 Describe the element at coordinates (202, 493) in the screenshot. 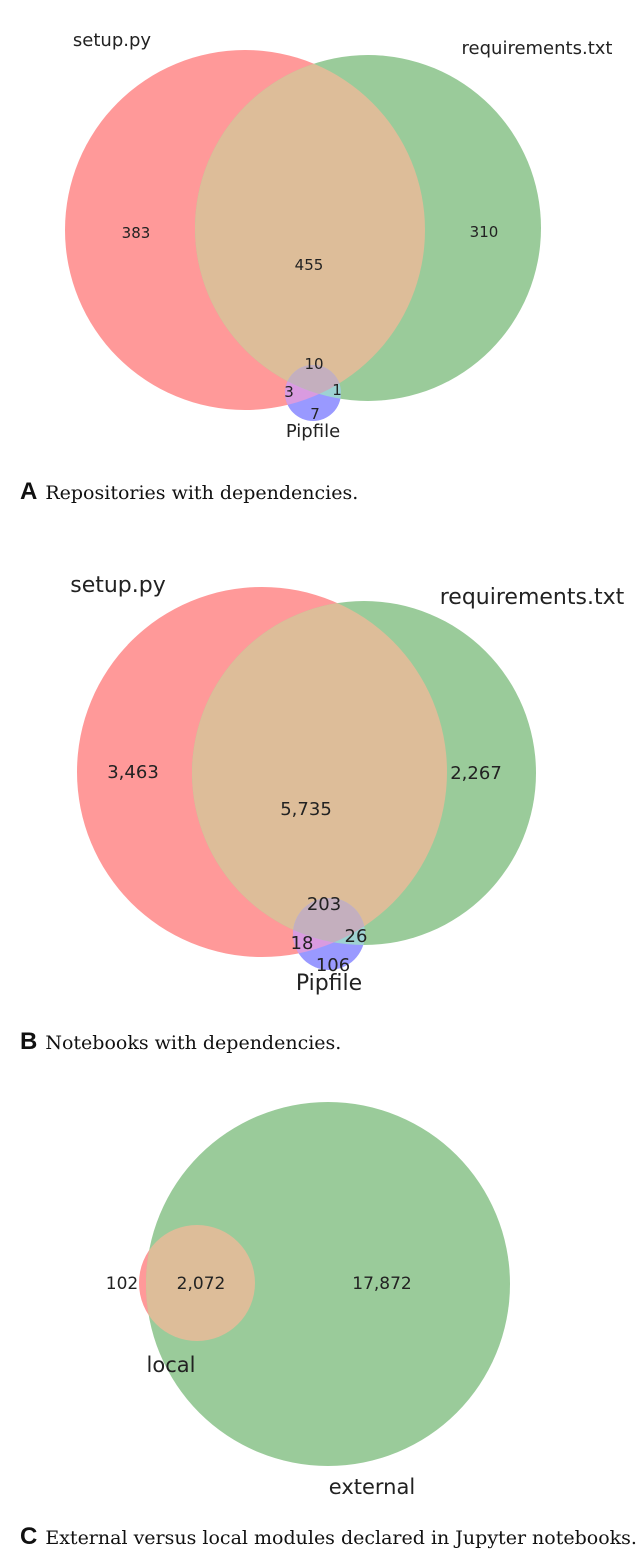

I see `caption-text-a: Repositories with dependencies.` at that location.